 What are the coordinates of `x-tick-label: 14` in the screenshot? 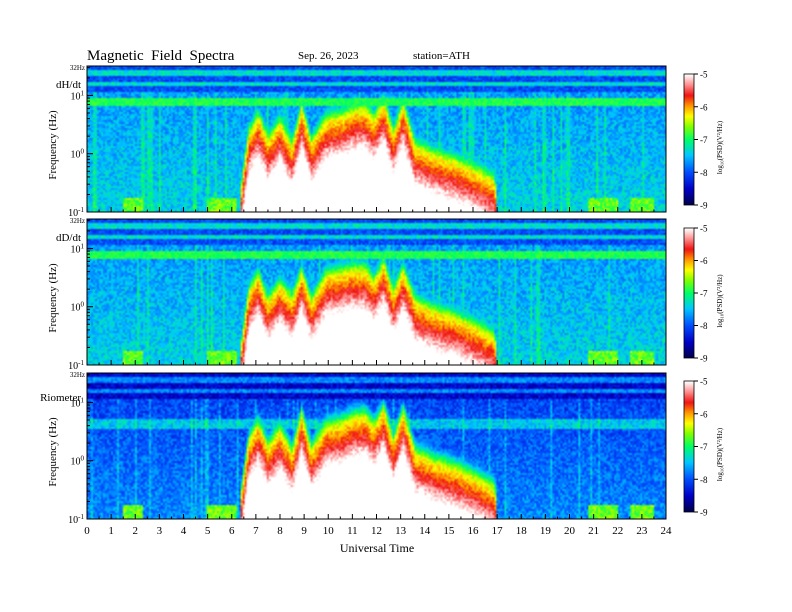 It's located at (425, 531).